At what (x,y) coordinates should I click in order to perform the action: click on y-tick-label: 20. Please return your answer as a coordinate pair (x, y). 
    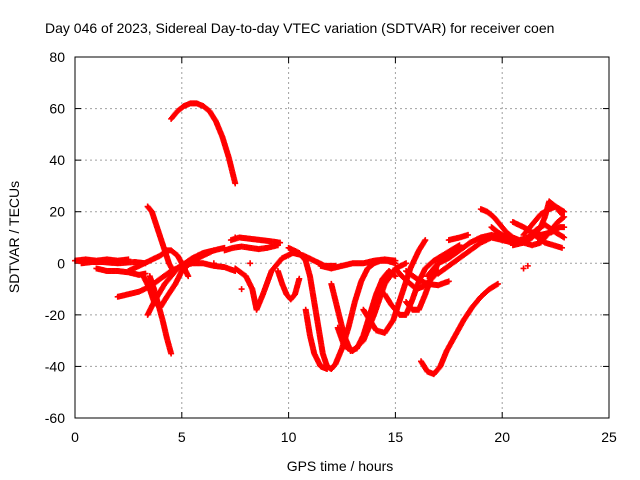
    Looking at the image, I should click on (57, 212).